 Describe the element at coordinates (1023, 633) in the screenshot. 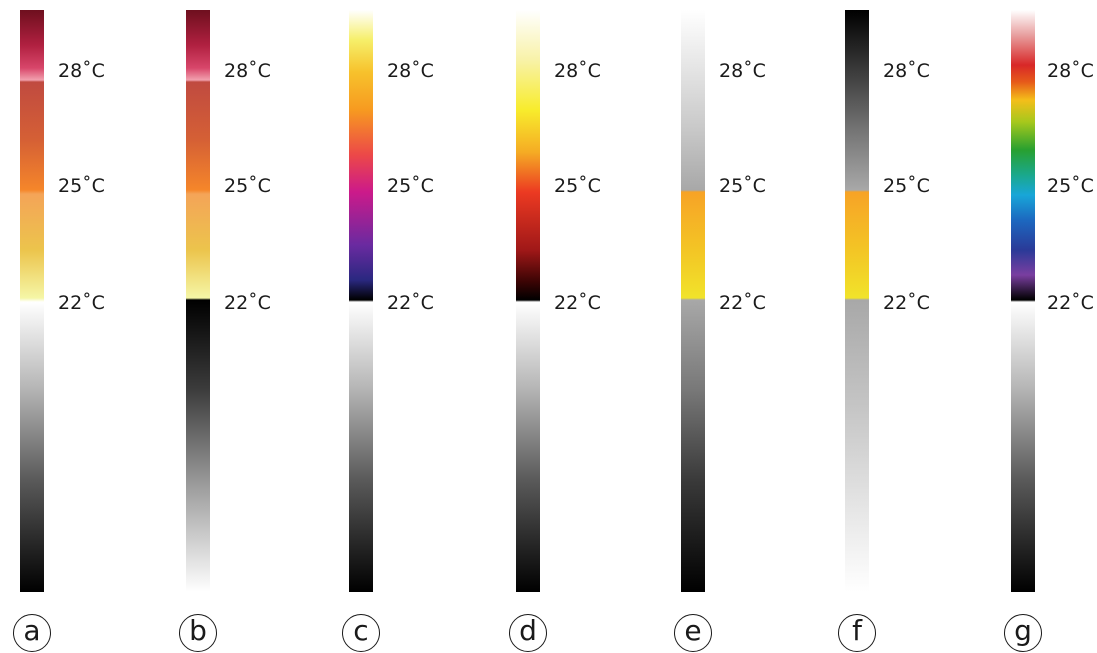

I see `panel-letter-g: g` at that location.